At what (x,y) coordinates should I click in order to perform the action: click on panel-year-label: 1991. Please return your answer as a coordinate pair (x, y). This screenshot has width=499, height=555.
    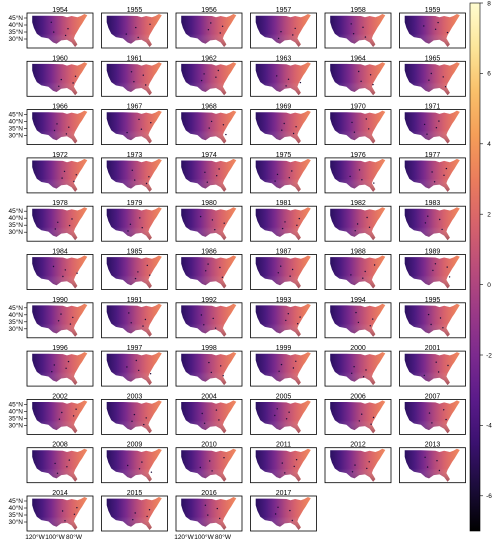
    Looking at the image, I should click on (135, 300).